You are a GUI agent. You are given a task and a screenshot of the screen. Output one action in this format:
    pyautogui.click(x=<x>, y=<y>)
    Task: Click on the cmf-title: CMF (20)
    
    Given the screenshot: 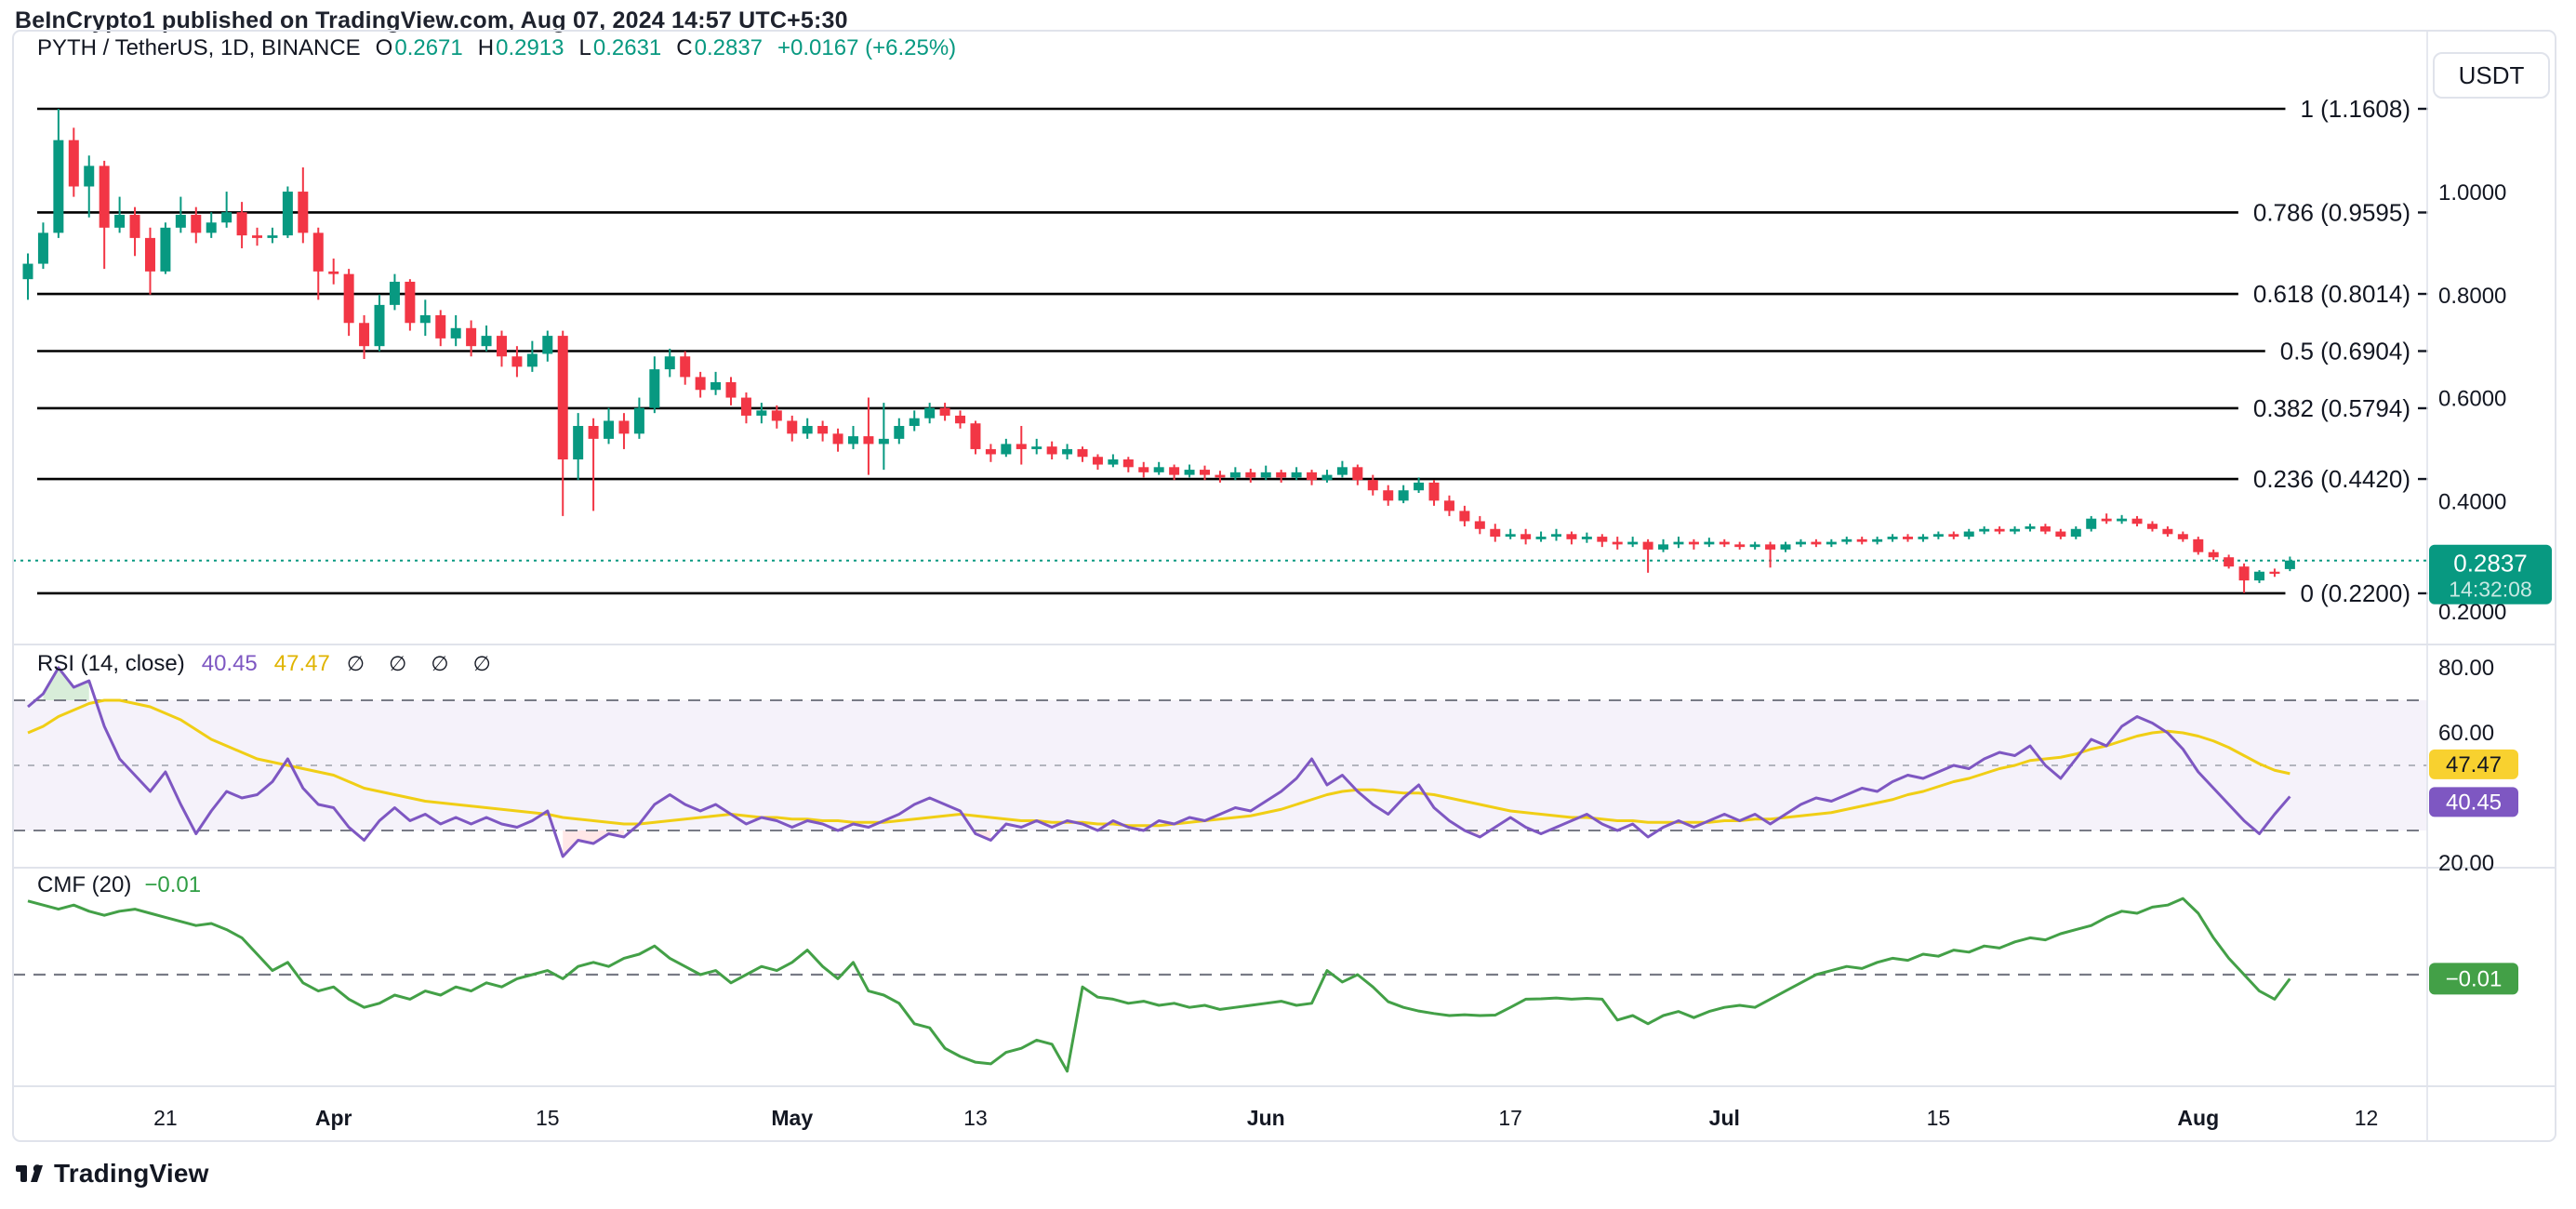 What is the action you would take?
    pyautogui.click(x=84, y=884)
    